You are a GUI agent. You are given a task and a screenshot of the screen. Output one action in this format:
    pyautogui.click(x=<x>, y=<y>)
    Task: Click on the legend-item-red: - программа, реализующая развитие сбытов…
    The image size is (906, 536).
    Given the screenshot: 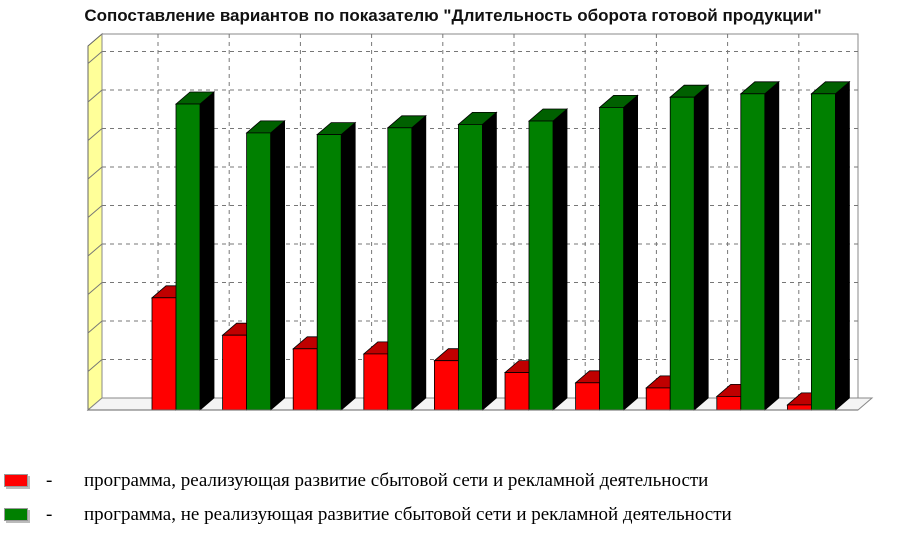 What is the action you would take?
    pyautogui.click(x=453, y=483)
    